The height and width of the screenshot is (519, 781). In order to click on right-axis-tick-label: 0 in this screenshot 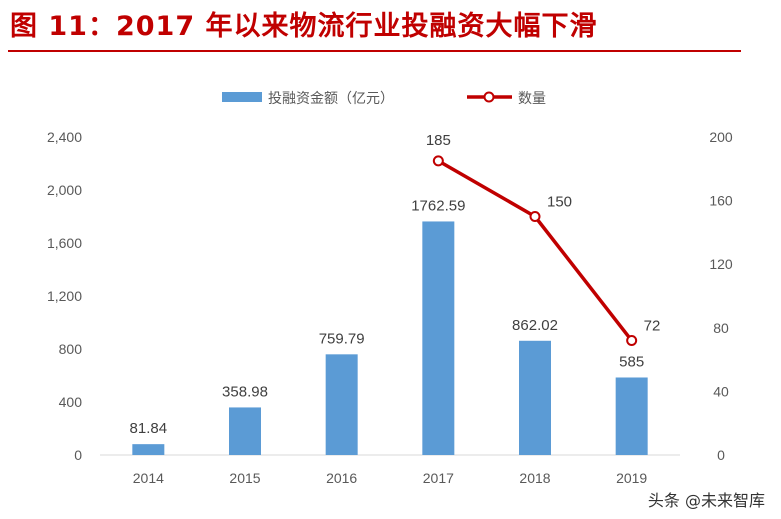, I will do `click(721, 455)`.